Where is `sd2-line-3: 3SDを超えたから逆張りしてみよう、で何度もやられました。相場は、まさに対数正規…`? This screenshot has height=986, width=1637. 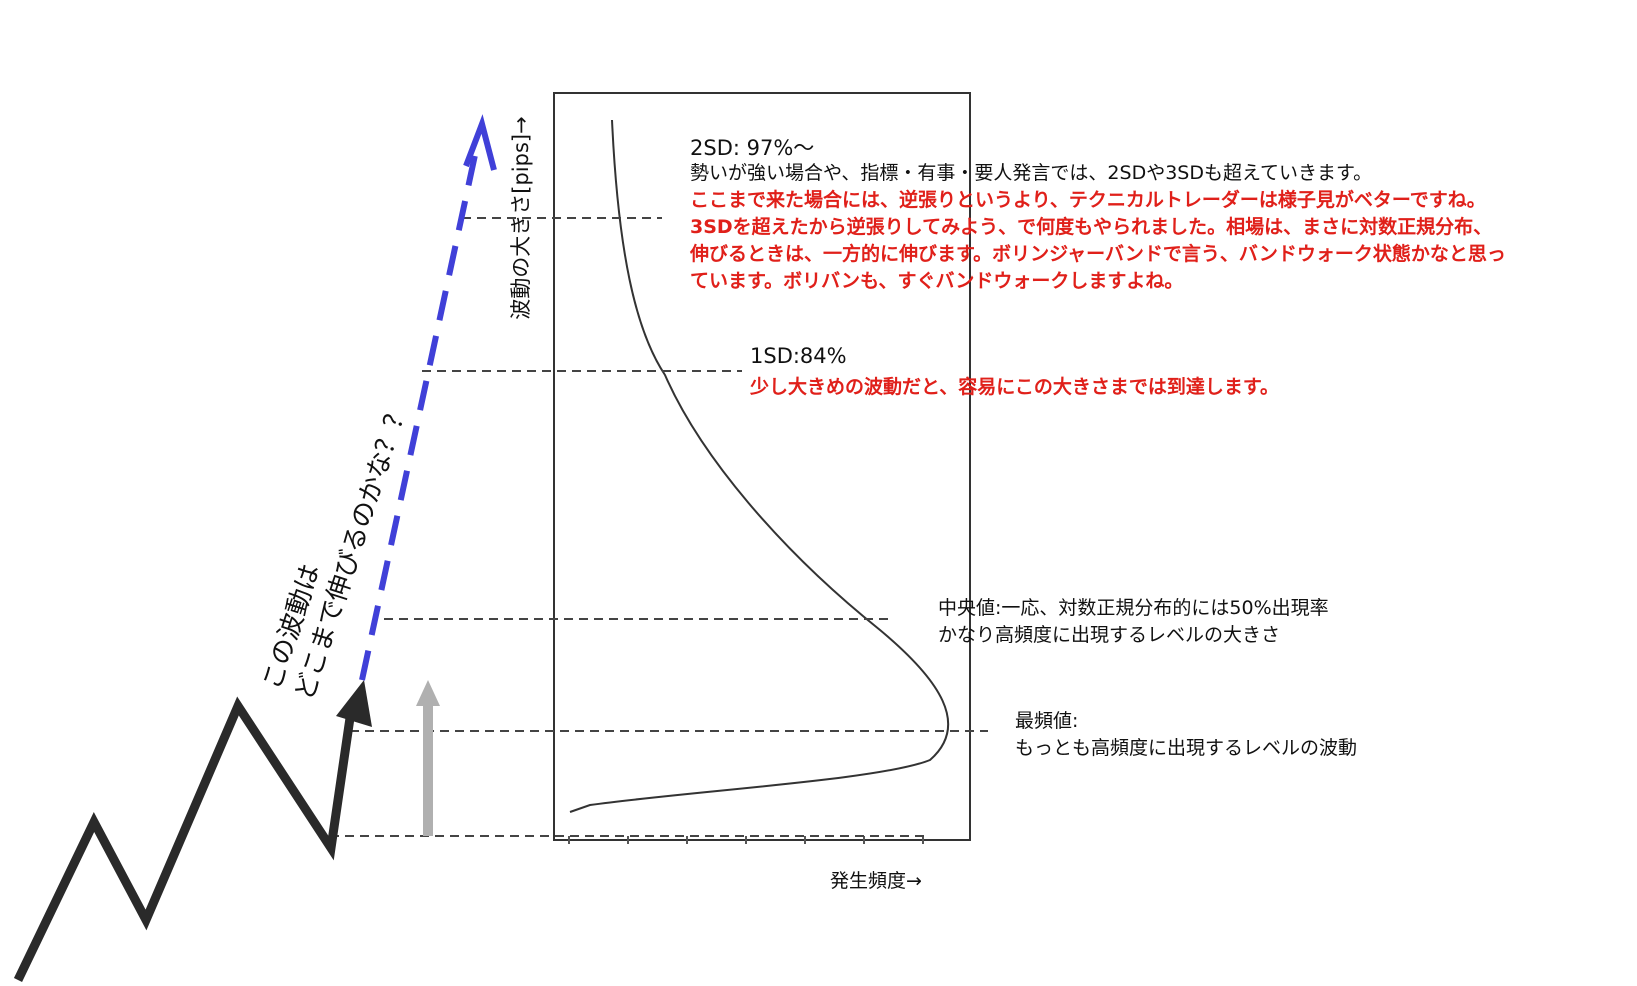 sd2-line-3: 3SDを超えたから逆張りしてみよう、で何度もやられました。相場は、まさに対数正規… is located at coordinates (1091, 227).